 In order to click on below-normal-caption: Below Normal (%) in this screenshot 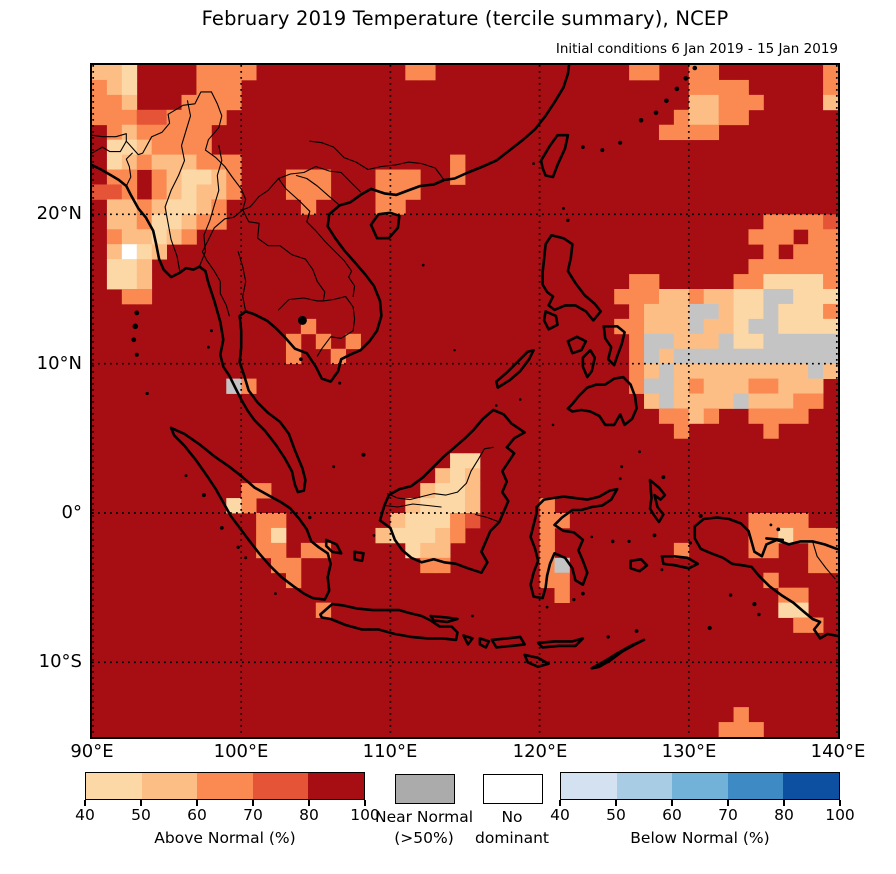, I will do `click(700, 838)`.